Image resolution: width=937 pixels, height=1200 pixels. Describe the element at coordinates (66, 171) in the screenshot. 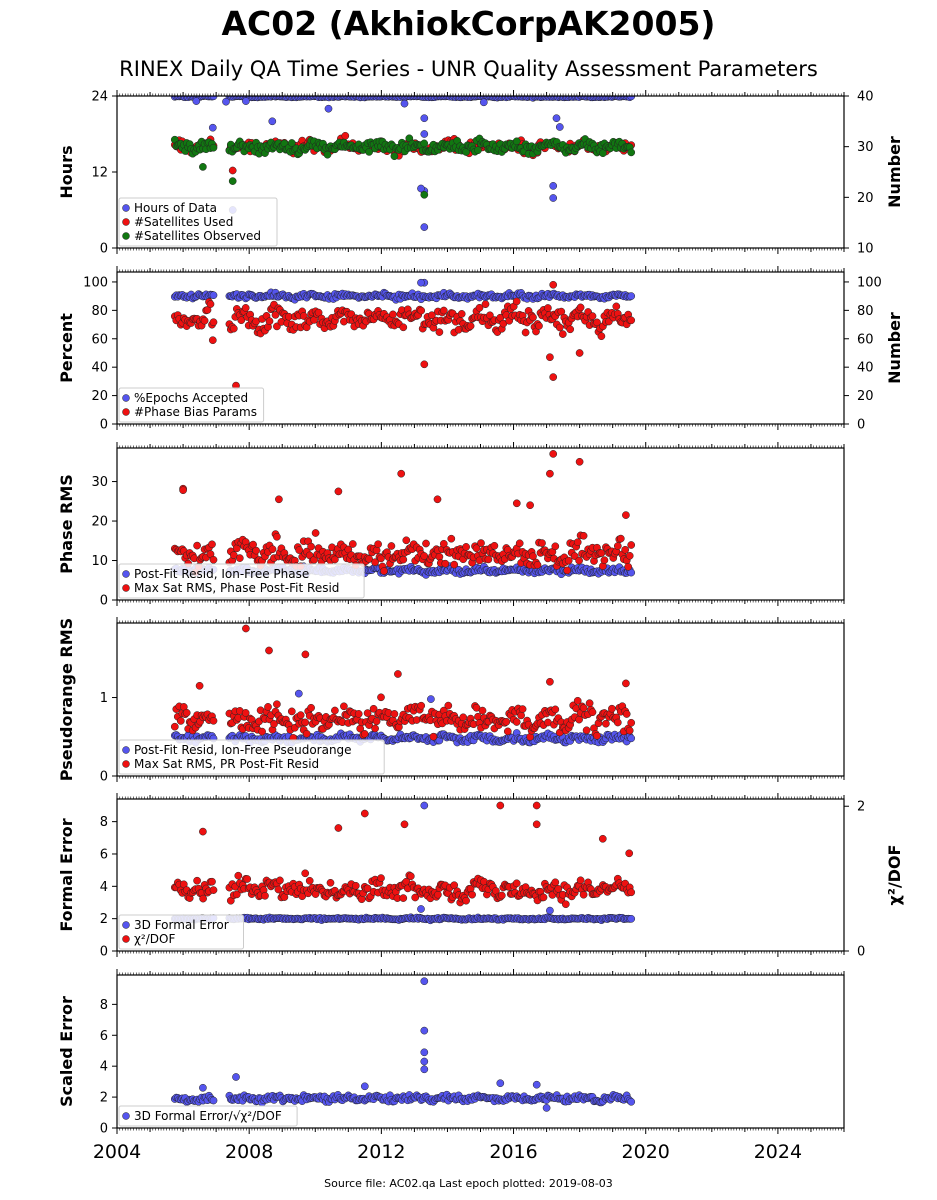

I see `y-axis-label: Hours` at that location.